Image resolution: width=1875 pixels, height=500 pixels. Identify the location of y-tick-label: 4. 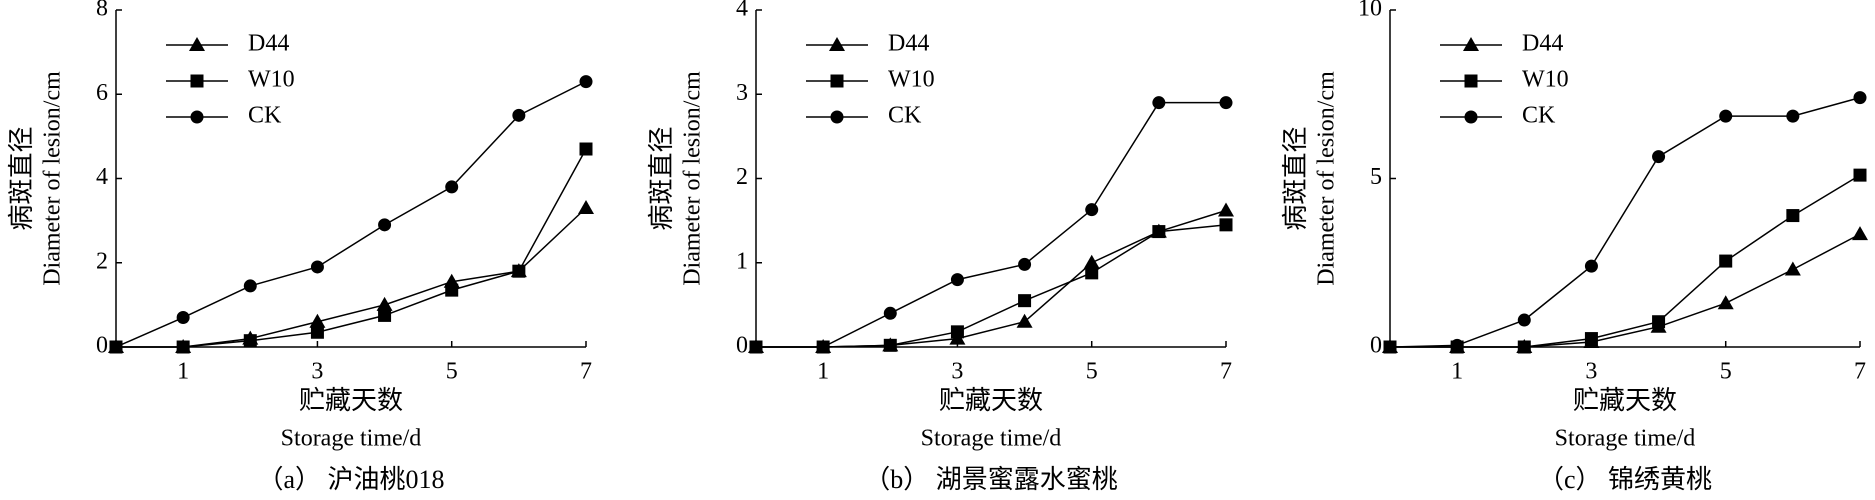
(742, 11).